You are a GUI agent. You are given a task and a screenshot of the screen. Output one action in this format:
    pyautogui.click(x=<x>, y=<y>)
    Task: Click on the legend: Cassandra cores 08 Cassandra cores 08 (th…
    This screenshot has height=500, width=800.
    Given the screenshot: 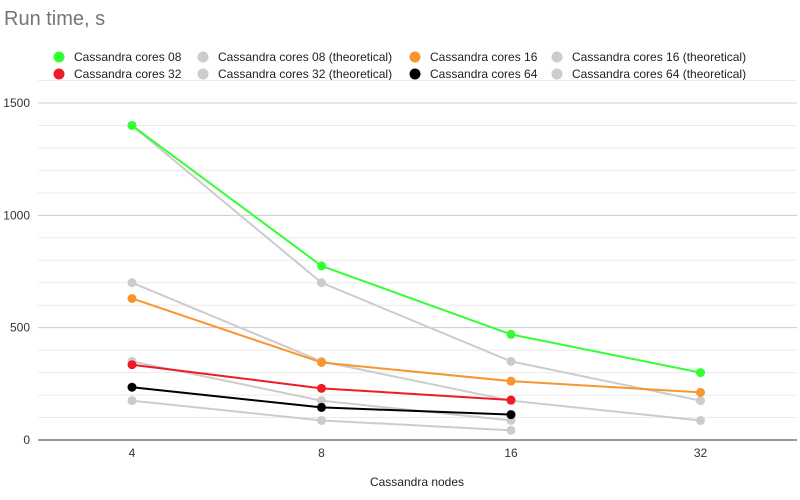 What is the action you would take?
    pyautogui.click(x=399, y=65)
    